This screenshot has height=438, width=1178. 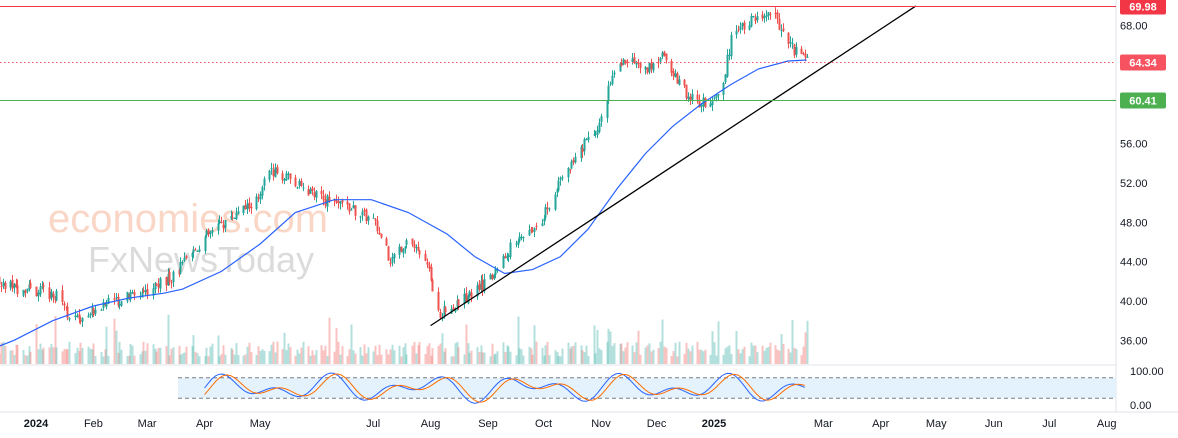 I want to click on price-tick-label: 44.00, so click(x=1134, y=263).